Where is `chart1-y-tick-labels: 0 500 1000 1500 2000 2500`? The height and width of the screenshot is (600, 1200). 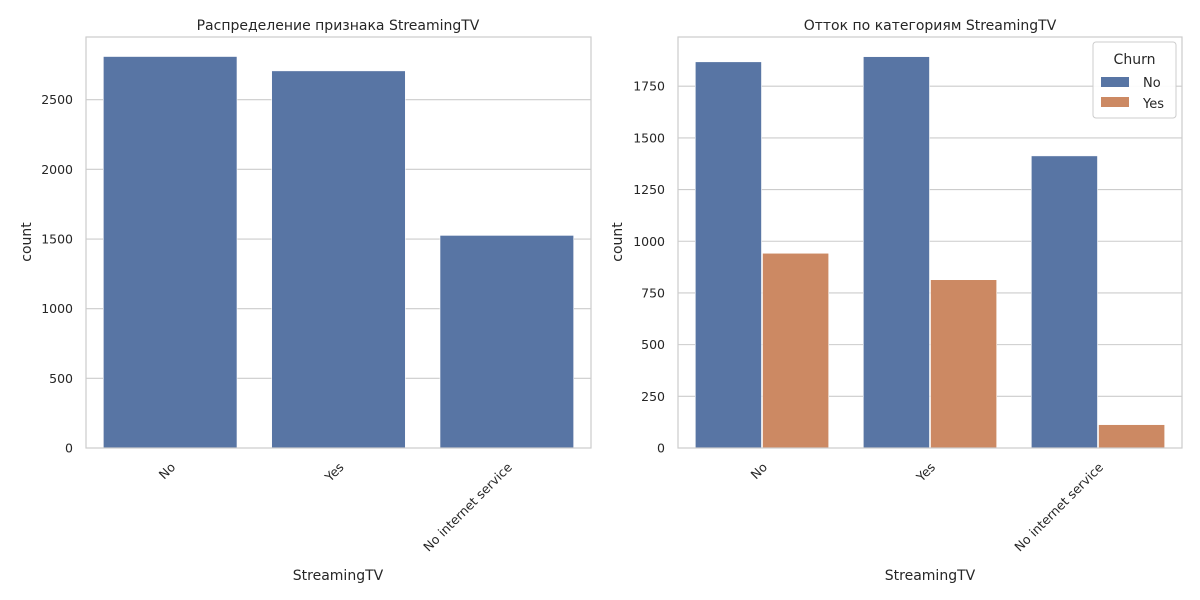 chart1-y-tick-labels: 0 500 1000 1500 2000 2500 is located at coordinates (57, 273).